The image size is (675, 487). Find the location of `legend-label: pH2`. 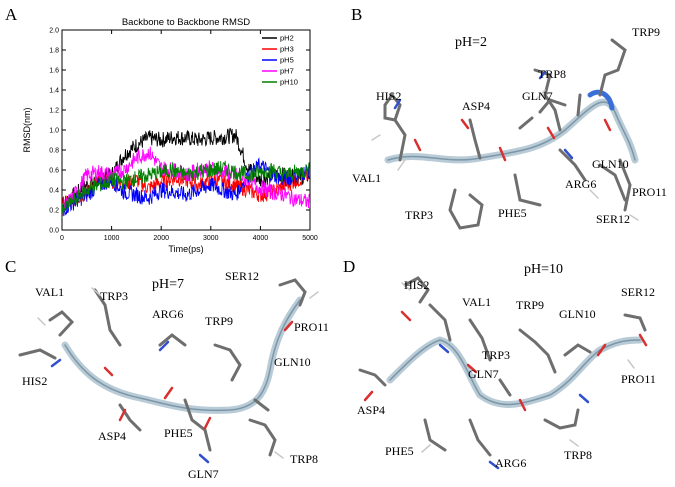

legend-label: pH2 is located at coordinates (287, 38).